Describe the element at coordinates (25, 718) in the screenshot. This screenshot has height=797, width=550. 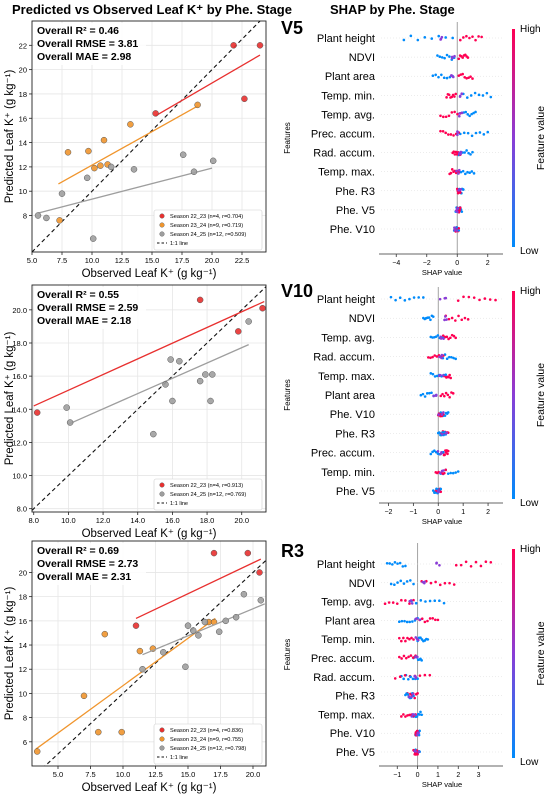
I see `scatter2-ytick-label-1: 8` at that location.